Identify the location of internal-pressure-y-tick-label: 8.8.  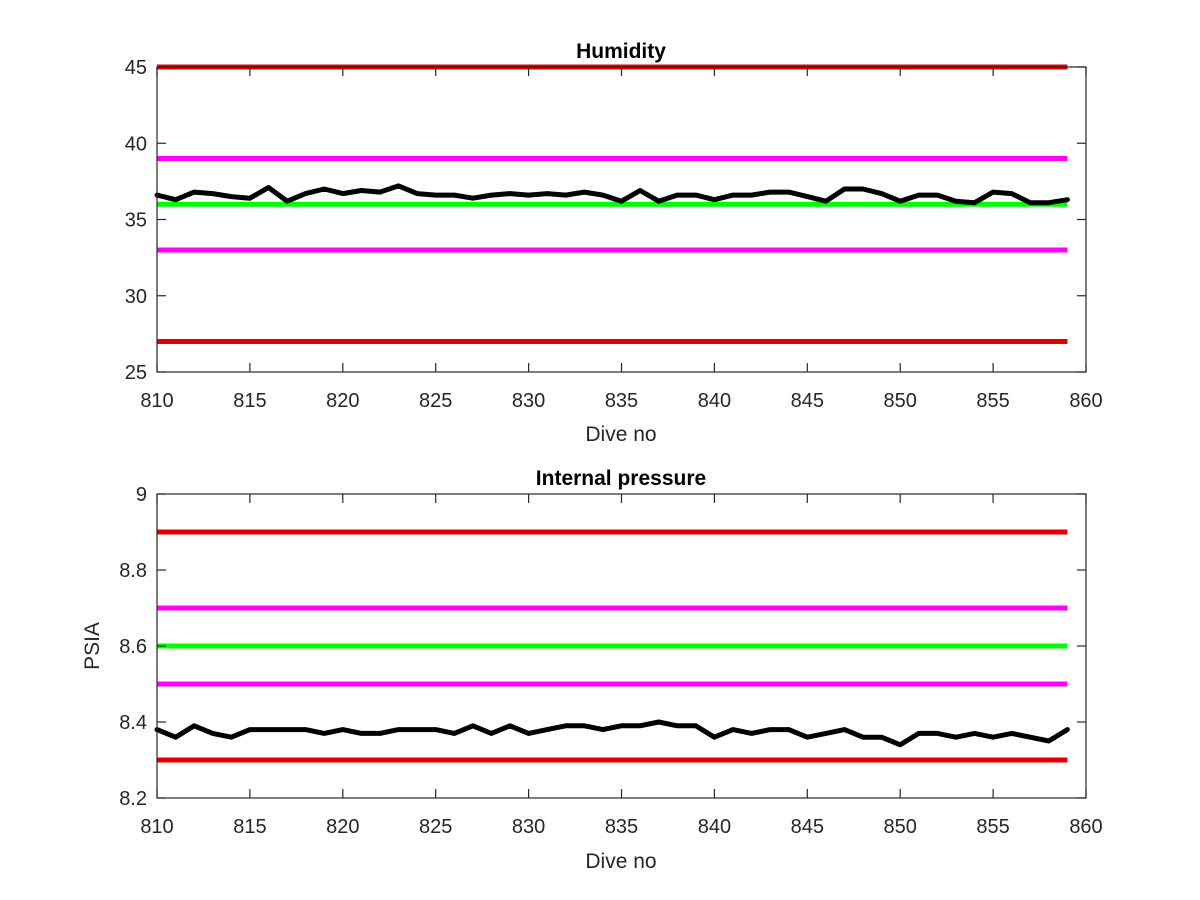
(133, 571).